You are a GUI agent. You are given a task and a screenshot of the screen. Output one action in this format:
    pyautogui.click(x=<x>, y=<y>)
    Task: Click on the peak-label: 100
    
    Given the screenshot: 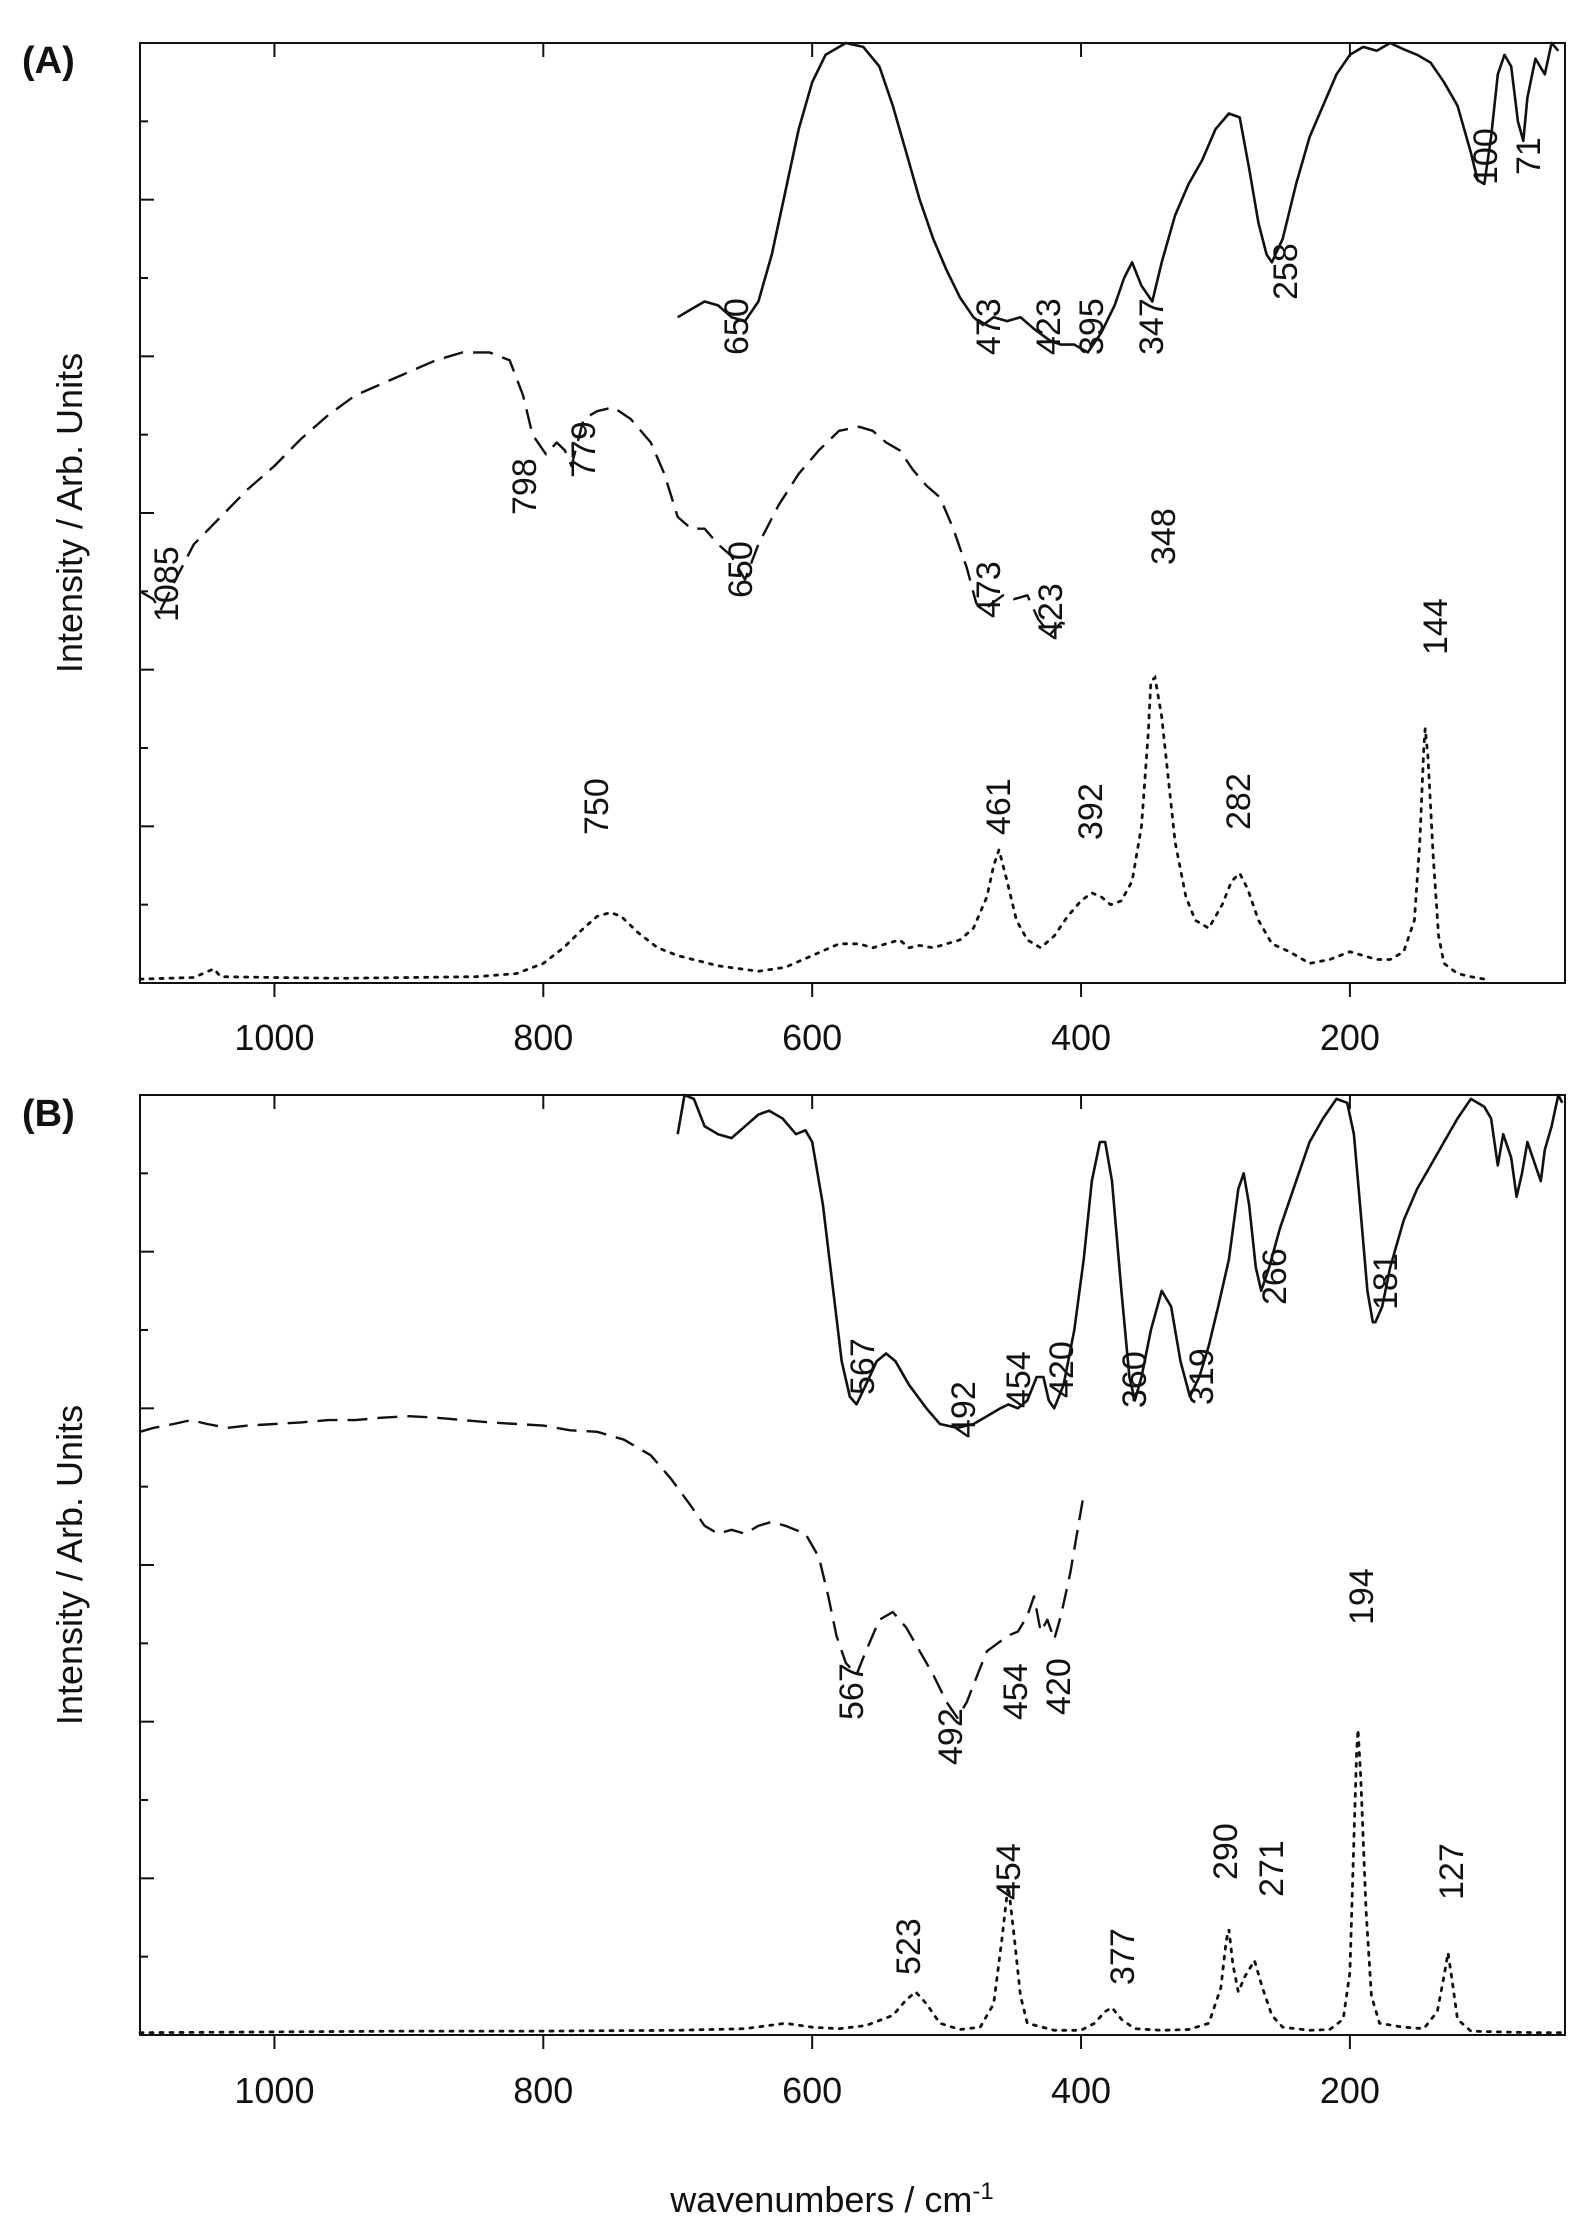 What is the action you would take?
    pyautogui.click(x=1486, y=156)
    